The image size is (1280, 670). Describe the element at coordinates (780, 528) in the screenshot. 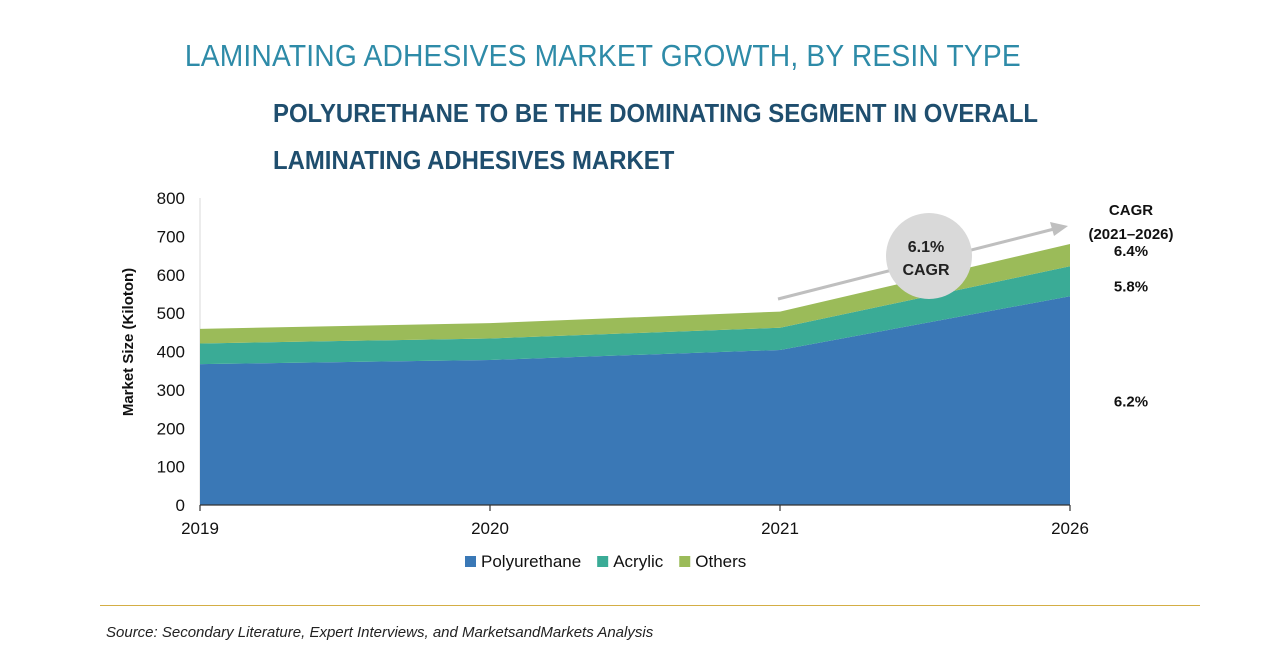

I see `x-tick-label: 2021` at that location.